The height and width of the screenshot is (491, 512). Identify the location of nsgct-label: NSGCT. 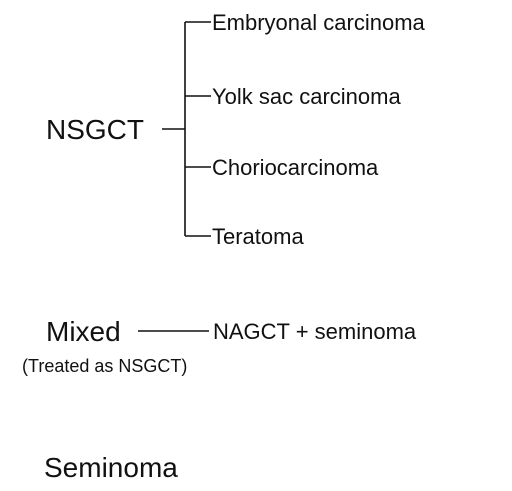
(95, 129).